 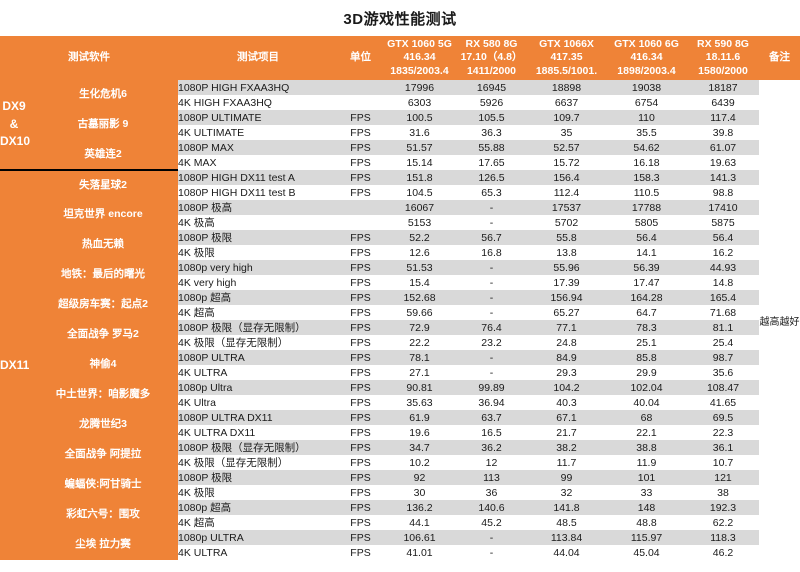 I want to click on gpu-3-name: GTX 1060 6G, so click(x=646, y=44).